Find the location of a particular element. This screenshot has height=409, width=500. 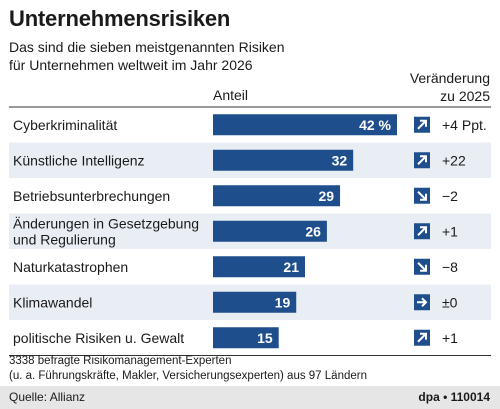

category-label: Betriebsunterbrechungen is located at coordinates (91, 196).